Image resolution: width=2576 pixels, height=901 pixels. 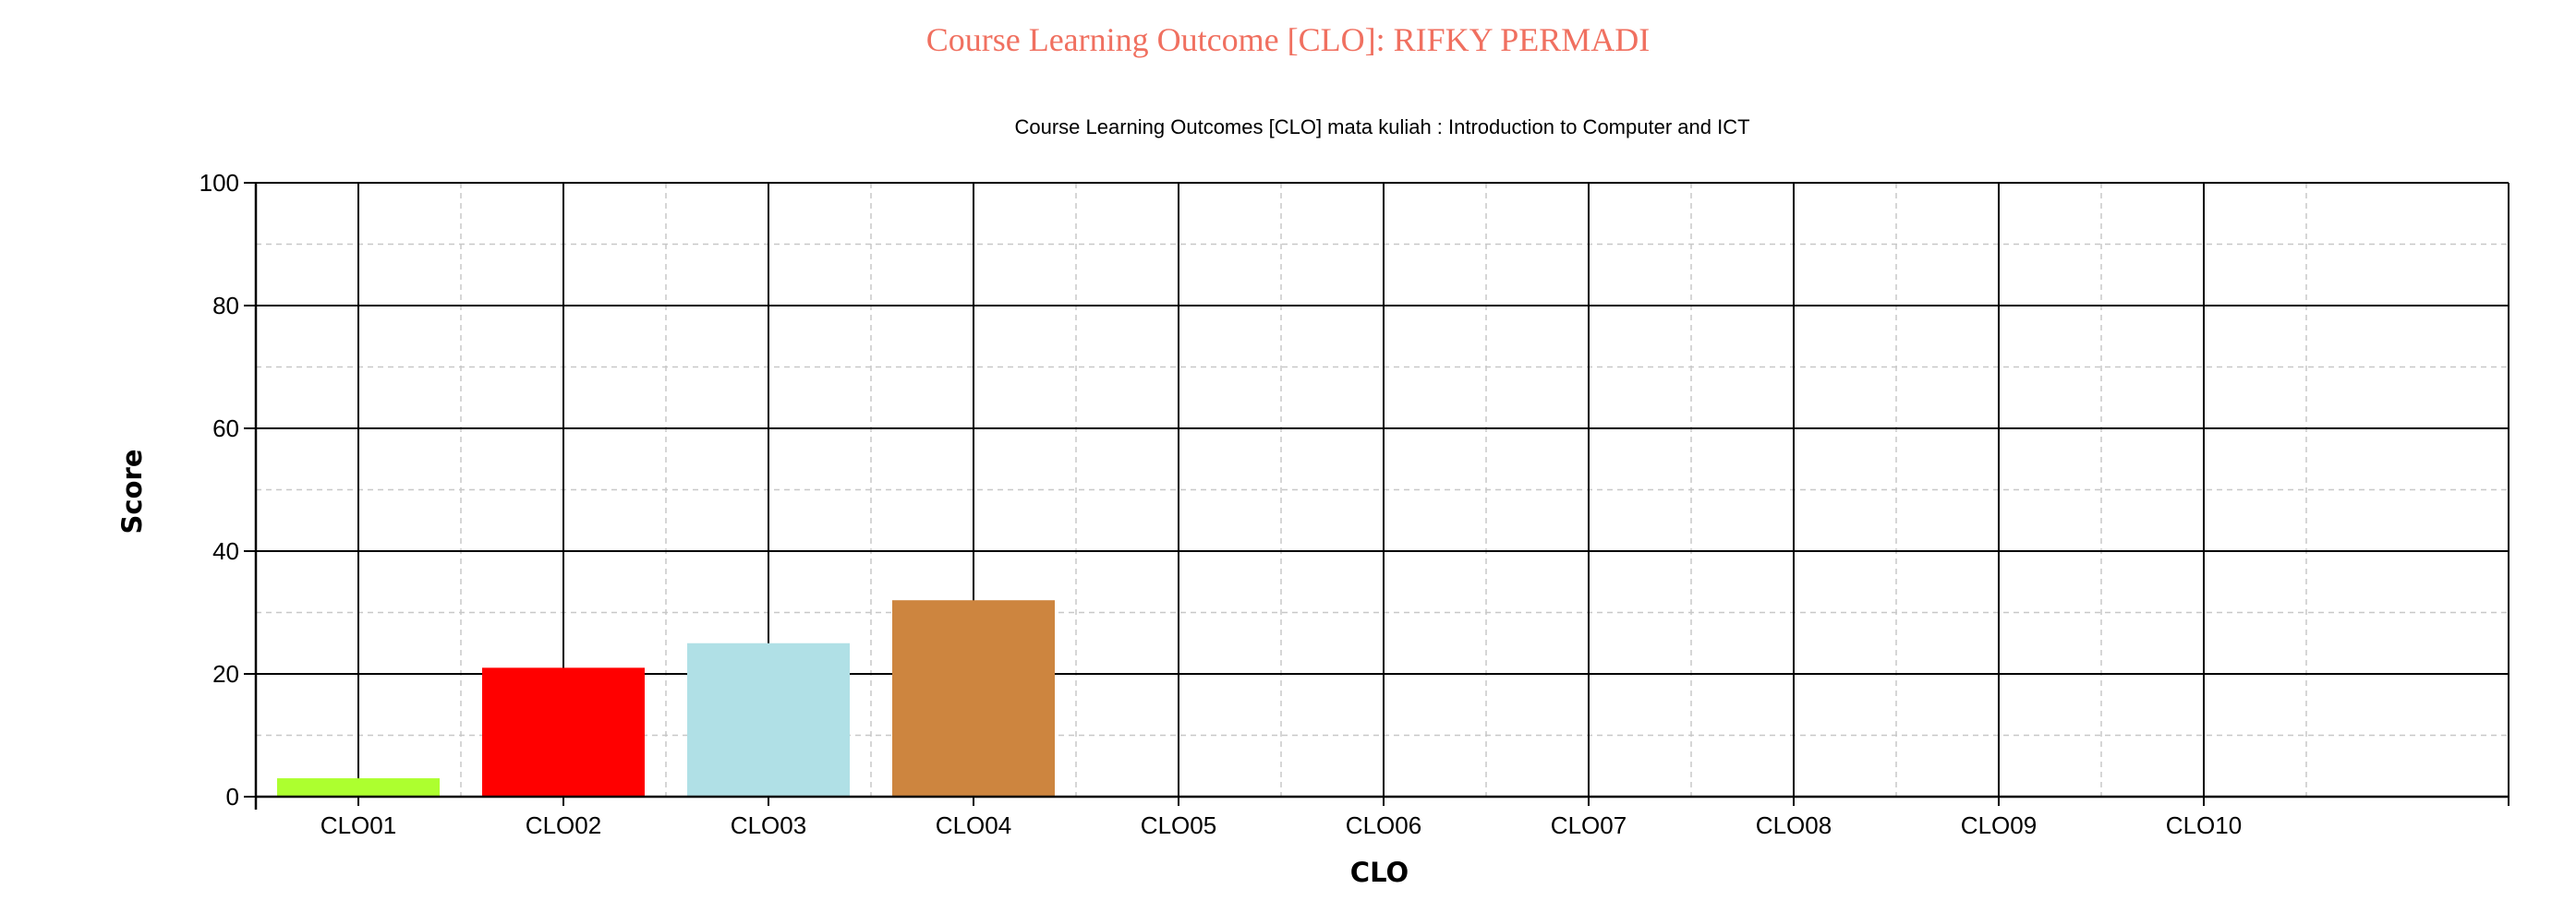 I want to click on y-tick-label: 40, so click(x=225, y=551).